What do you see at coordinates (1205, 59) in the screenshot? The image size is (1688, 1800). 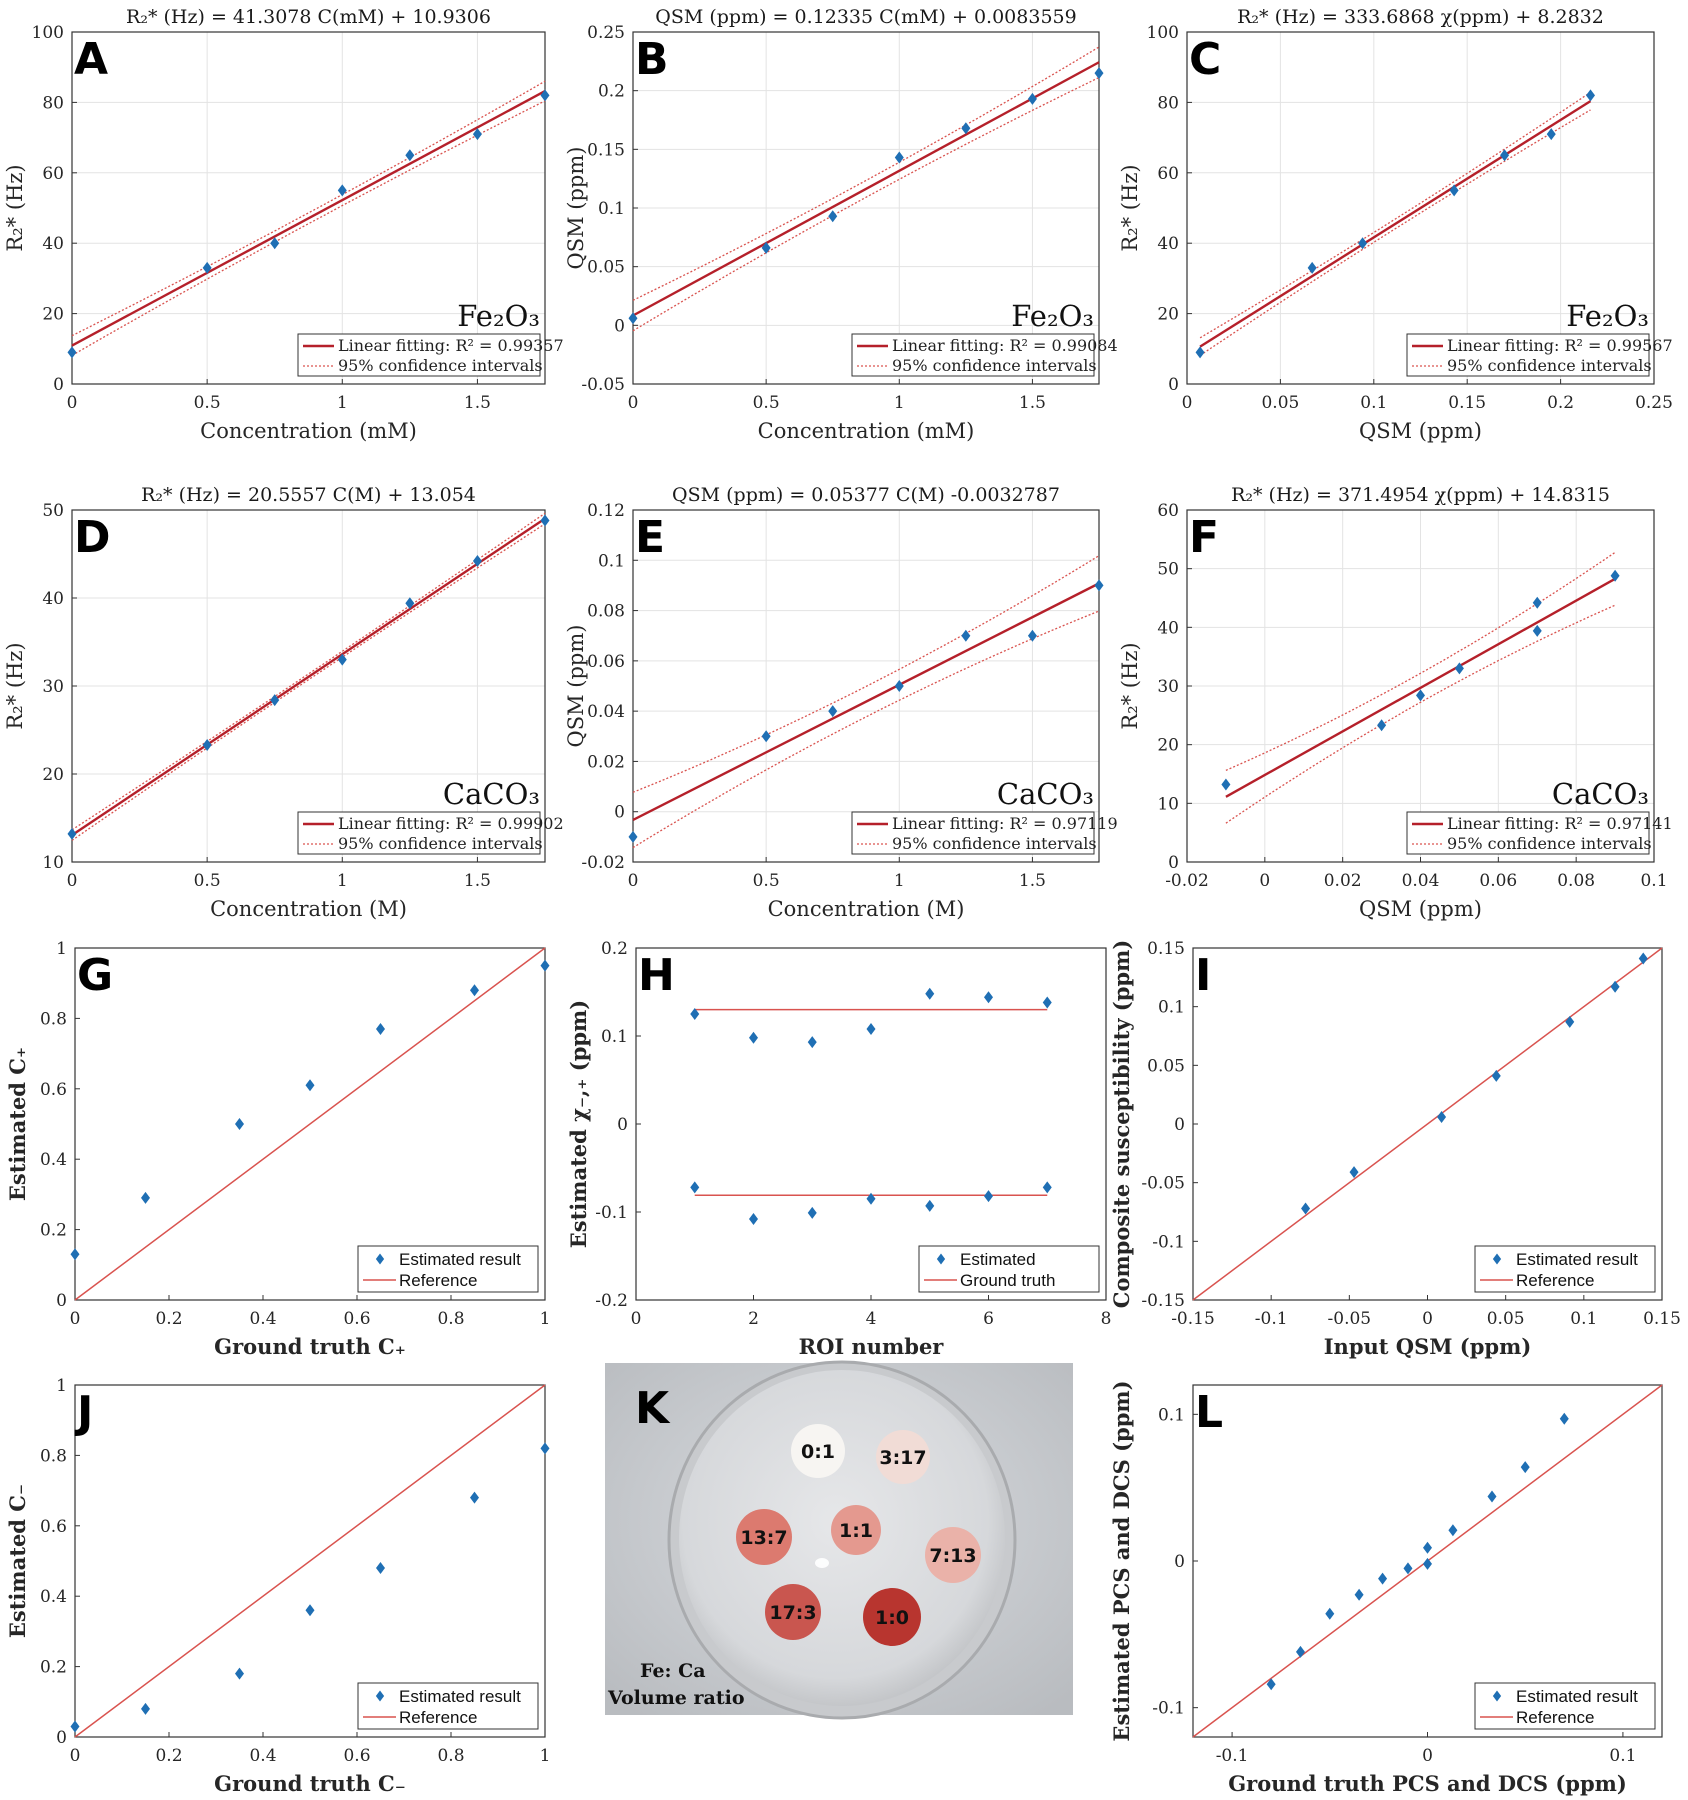 I see `panel-letter: C` at bounding box center [1205, 59].